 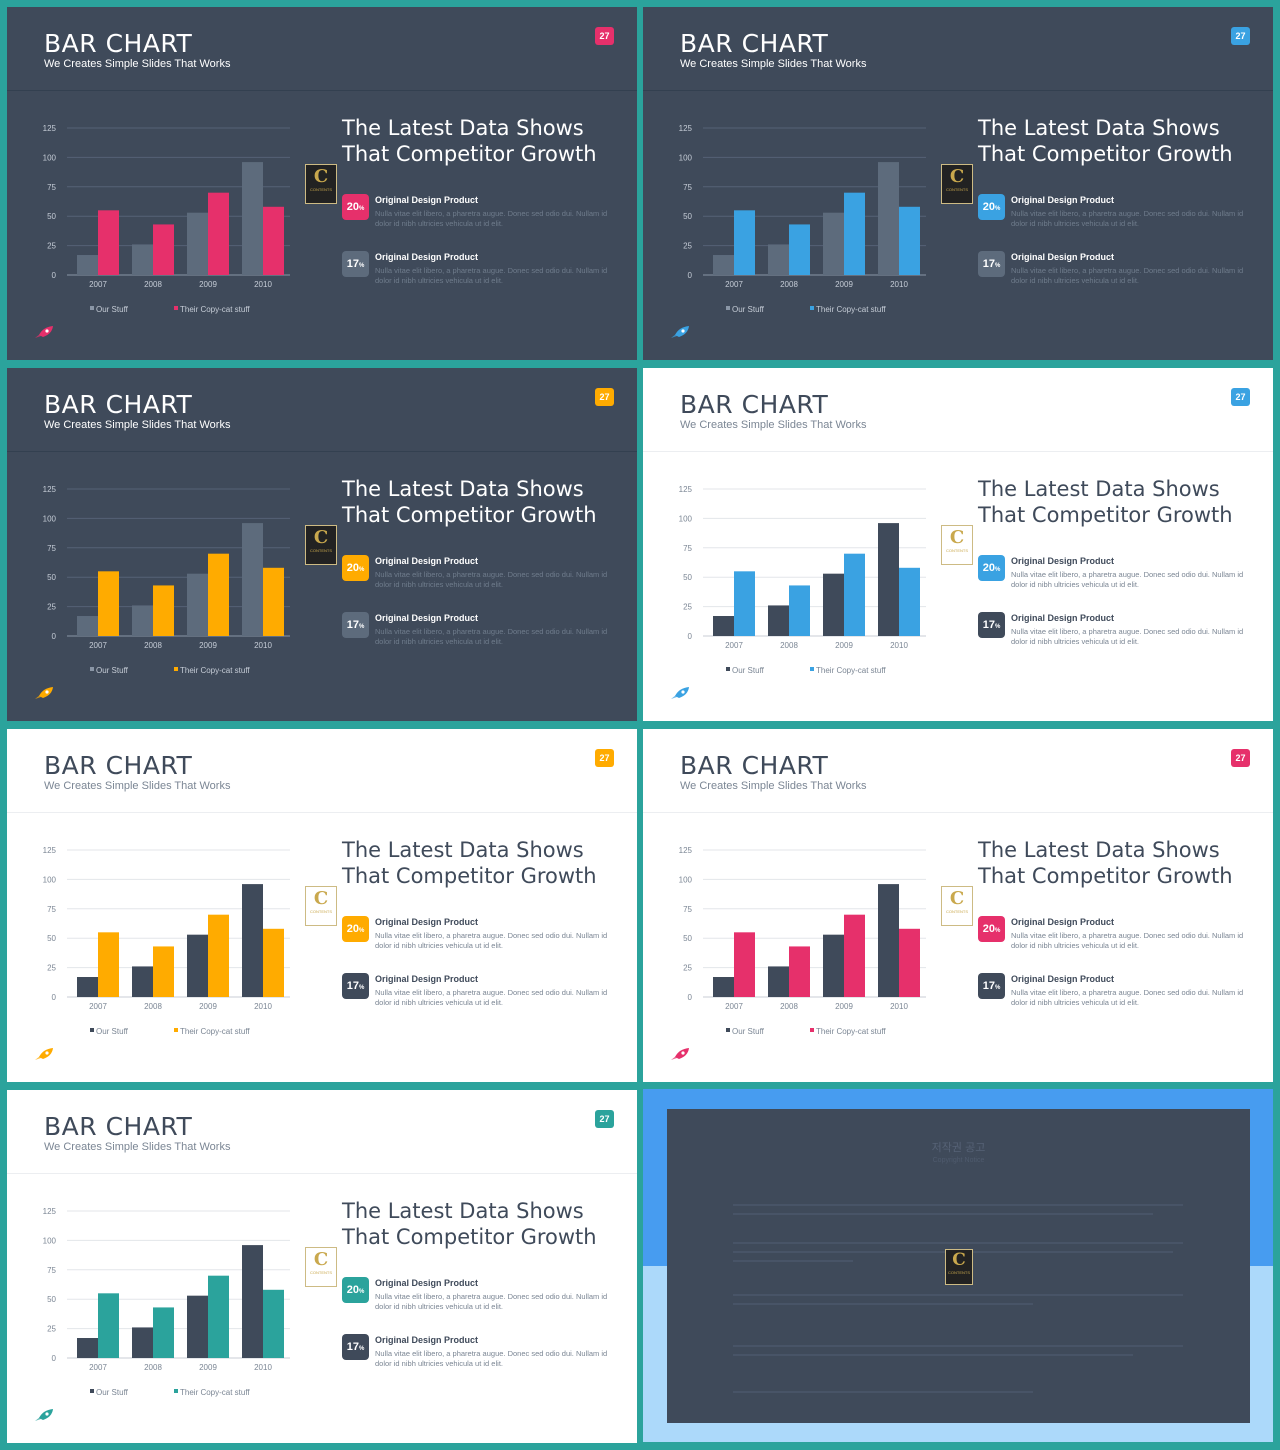 I want to click on notice-subtitle: Copyright Notice, so click(x=958, y=1160).